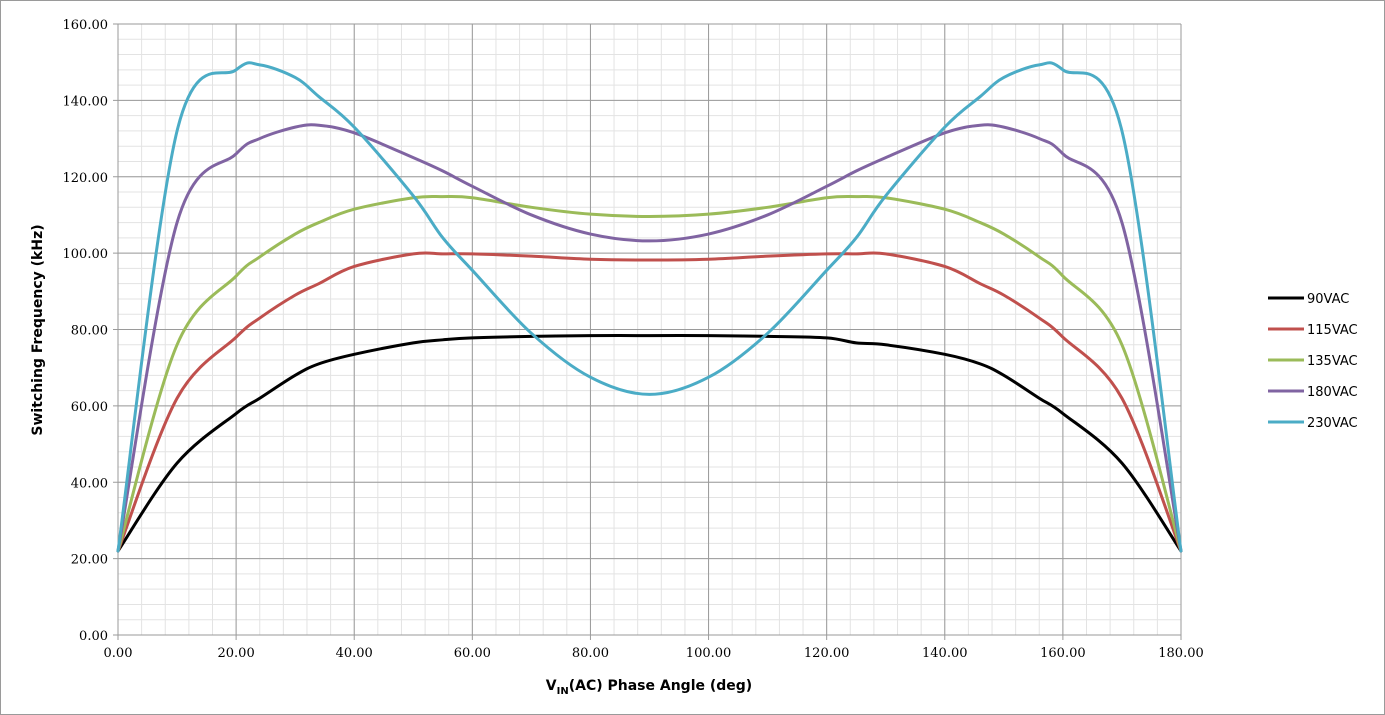  Describe the element at coordinates (1328, 299) in the screenshot. I see `legend-label-90VAC: 90VAC` at that location.